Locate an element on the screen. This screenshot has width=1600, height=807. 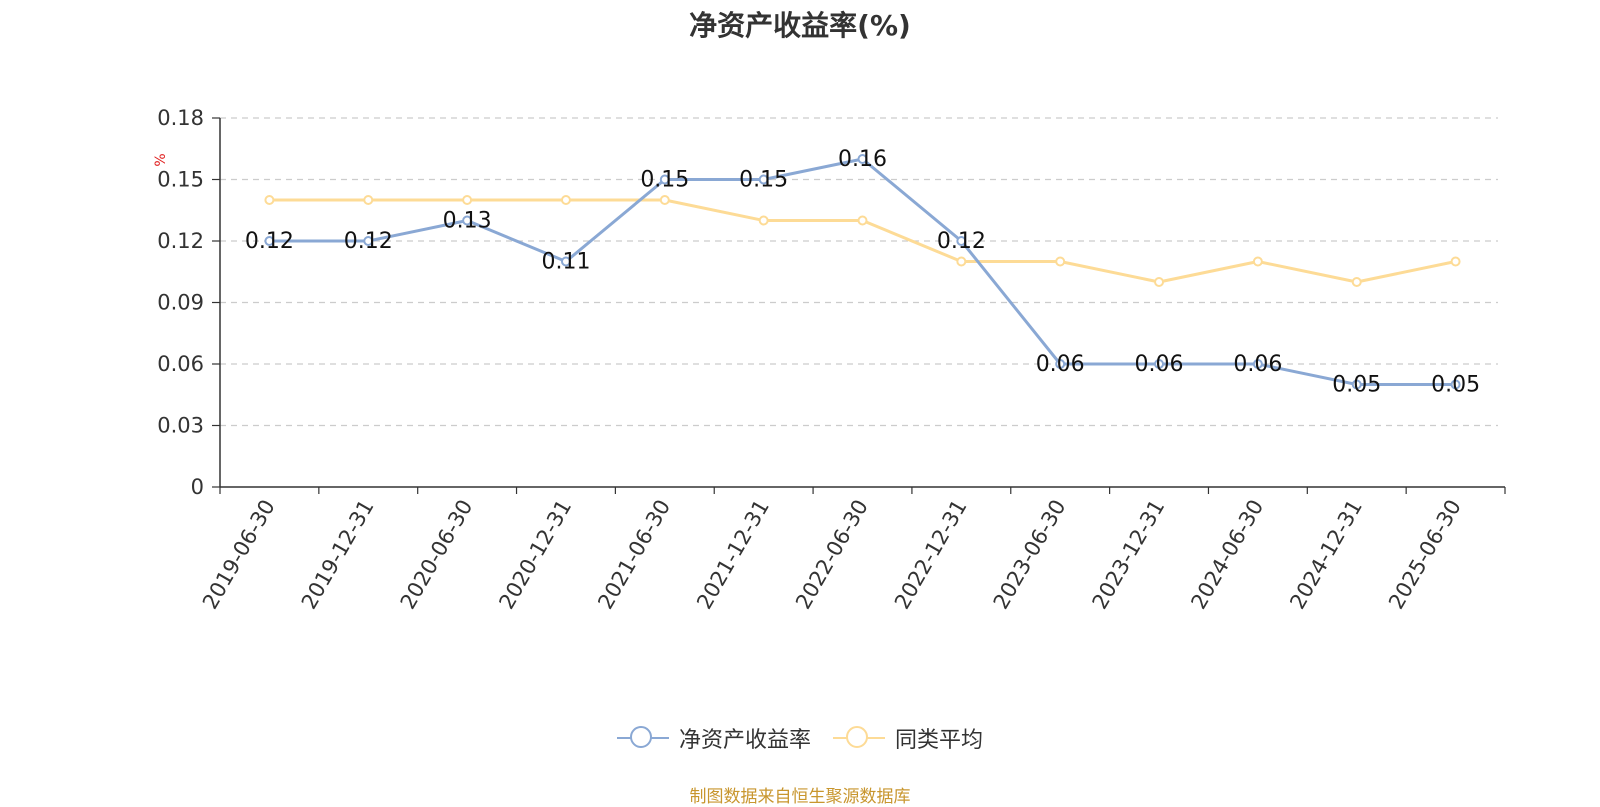
legend-item-peer-average: 同类平均 is located at coordinates (908, 738).